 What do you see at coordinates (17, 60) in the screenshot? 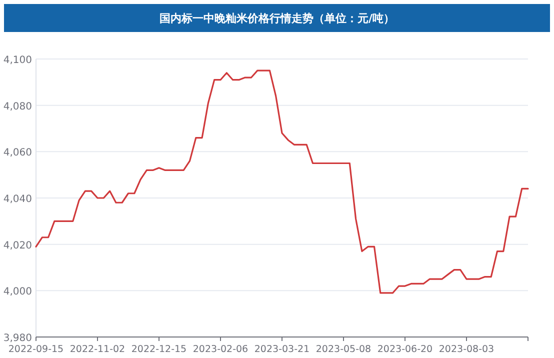
I see `y-tick-label: 4,100` at bounding box center [17, 60].